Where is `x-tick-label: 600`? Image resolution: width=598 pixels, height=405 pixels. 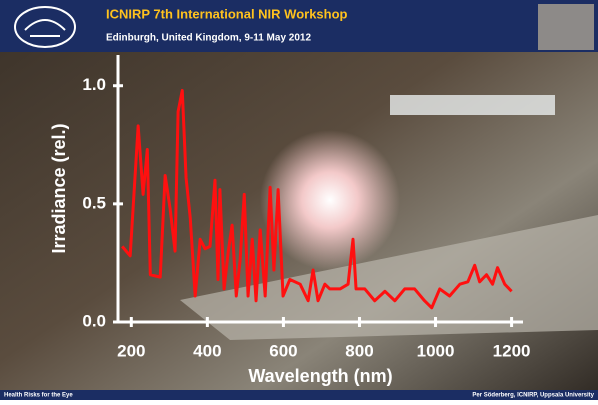
x-tick-label: 600 is located at coordinates (283, 350).